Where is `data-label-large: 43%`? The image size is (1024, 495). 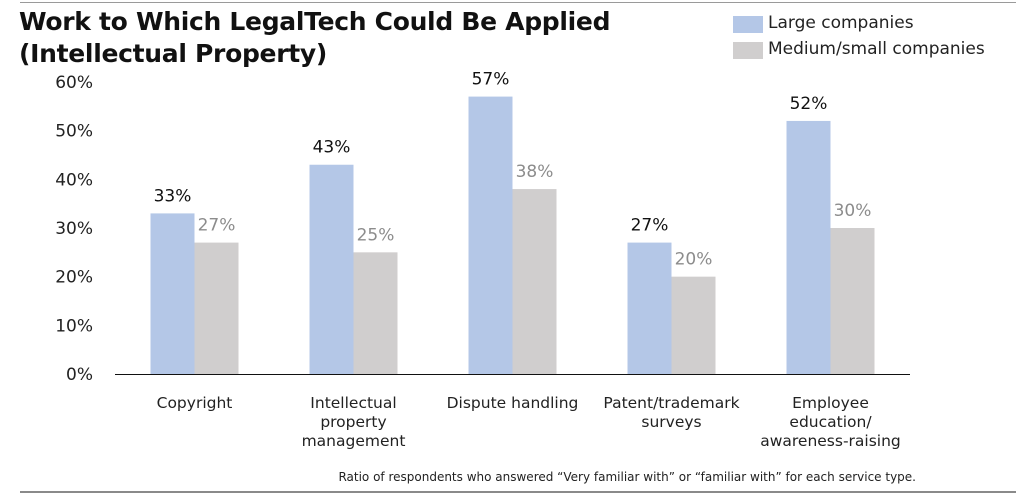 data-label-large: 43% is located at coordinates (332, 148).